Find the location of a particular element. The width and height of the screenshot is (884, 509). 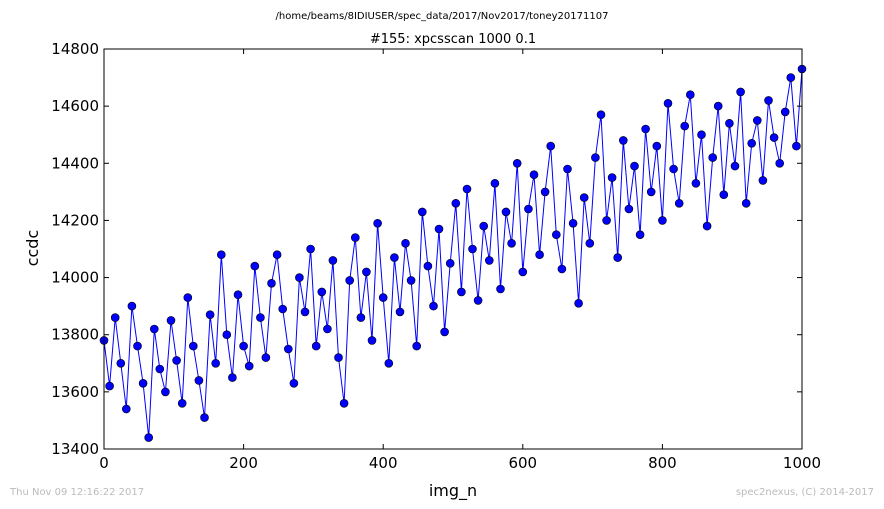

y-tick-label: 13600 is located at coordinates (75, 392).